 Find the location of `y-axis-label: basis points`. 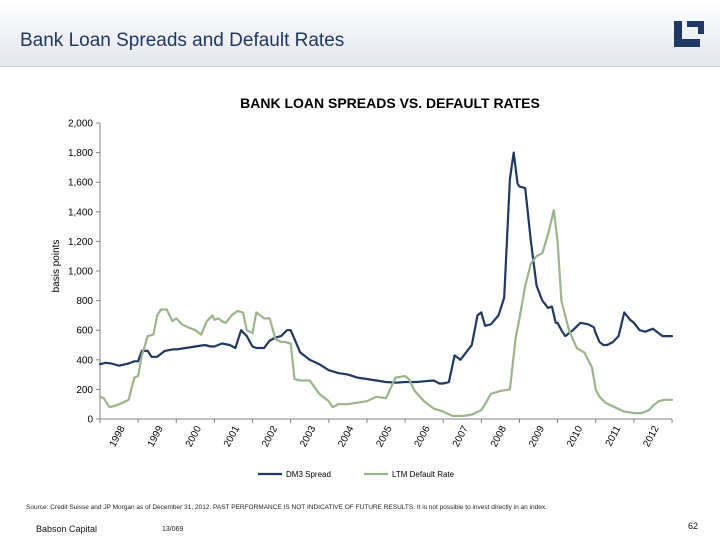

y-axis-label: basis points is located at coordinates (56, 266).